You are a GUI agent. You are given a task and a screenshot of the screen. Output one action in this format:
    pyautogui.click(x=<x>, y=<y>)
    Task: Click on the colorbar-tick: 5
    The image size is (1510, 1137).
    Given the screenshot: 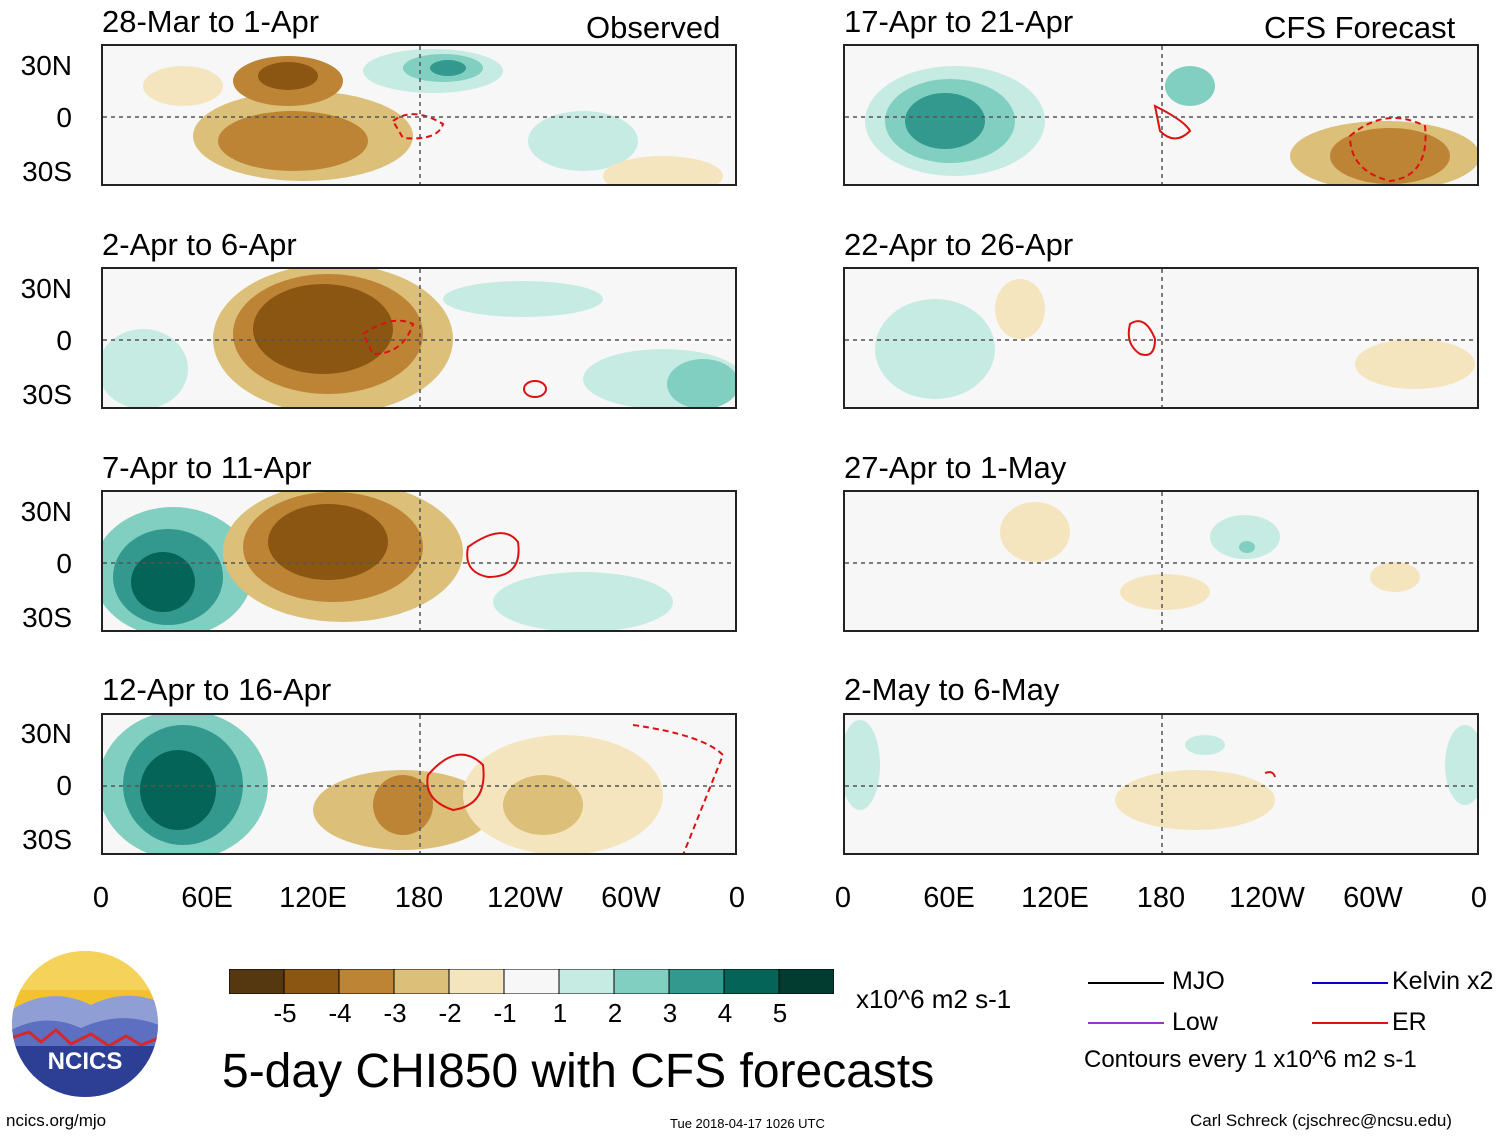 What is the action you would take?
    pyautogui.click(x=780, y=1013)
    